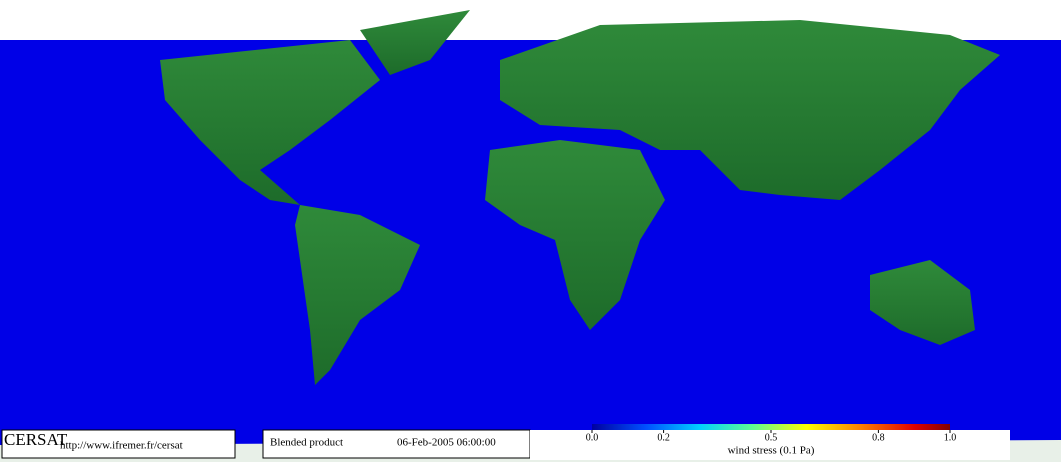  Describe the element at coordinates (663, 437) in the screenshot. I see `colorbar-tick-label: 0.2` at that location.